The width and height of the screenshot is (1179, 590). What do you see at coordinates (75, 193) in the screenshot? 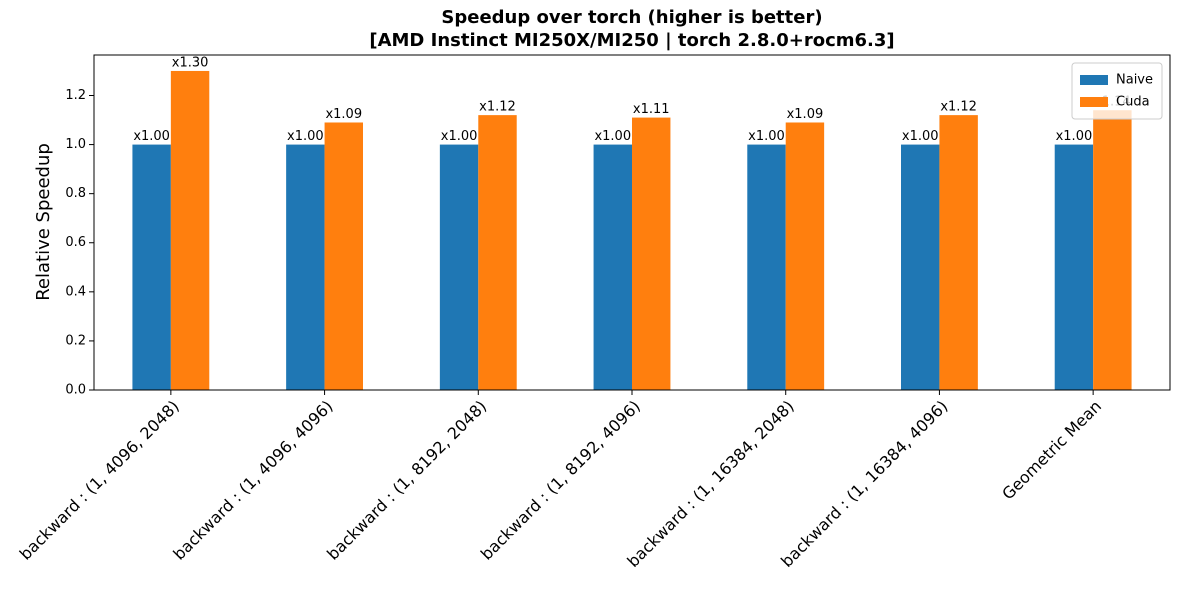
I see `y-tick-label: 0.8` at bounding box center [75, 193].